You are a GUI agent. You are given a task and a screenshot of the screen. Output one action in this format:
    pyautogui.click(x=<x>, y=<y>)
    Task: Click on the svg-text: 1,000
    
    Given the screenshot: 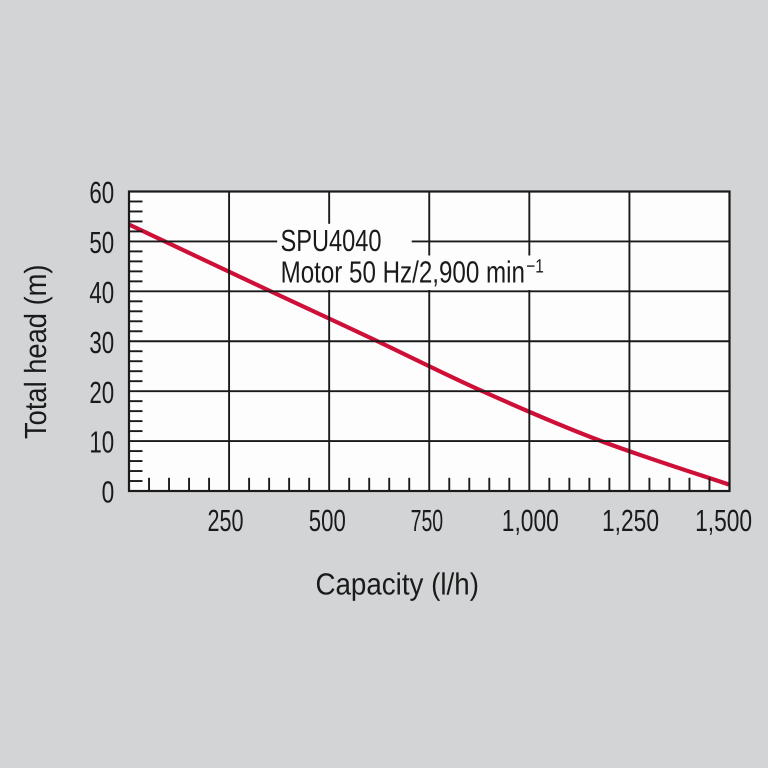 What is the action you would take?
    pyautogui.click(x=530, y=521)
    